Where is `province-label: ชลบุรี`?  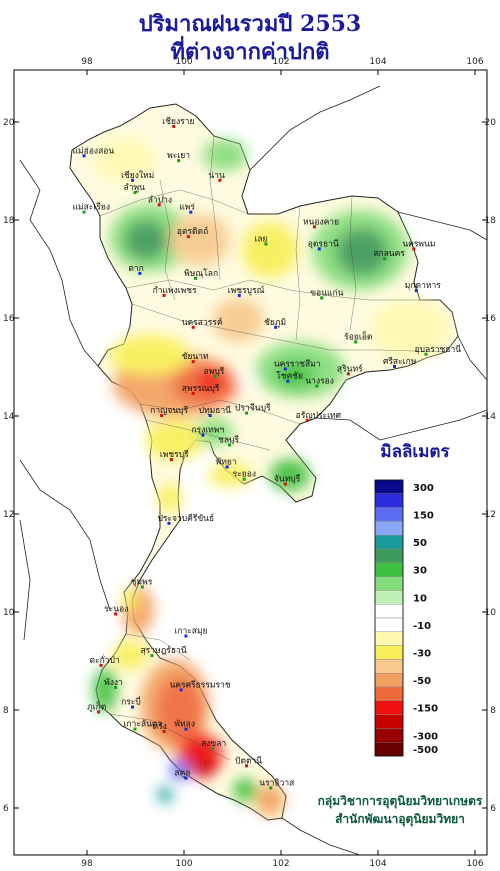
province-label: ชลบุรี is located at coordinates (228, 439).